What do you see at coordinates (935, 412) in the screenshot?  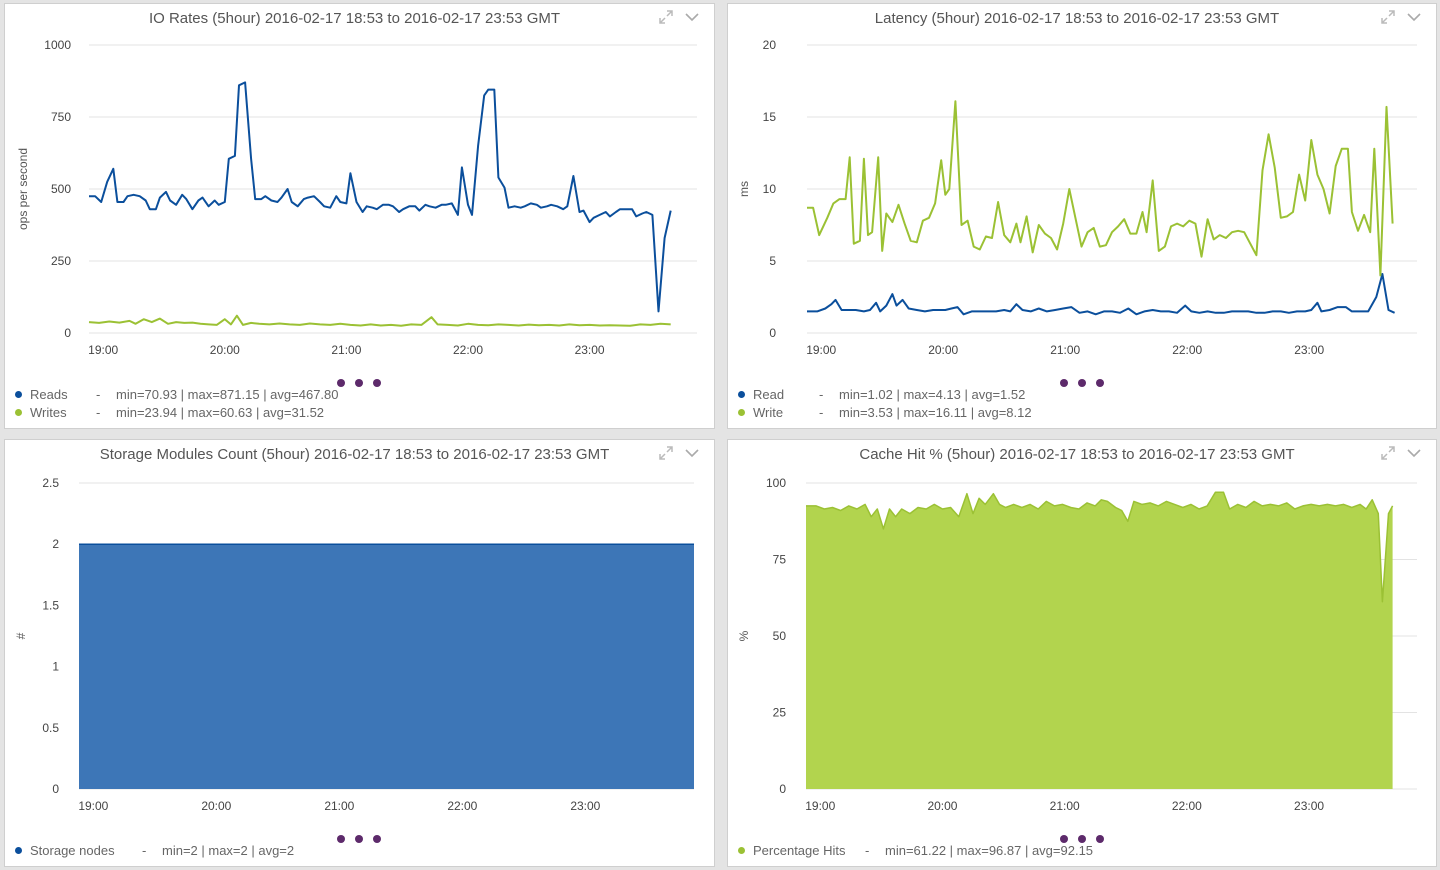 I see `legend-stats: min=3.53 | max=16.11 | avg=8.12` at bounding box center [935, 412].